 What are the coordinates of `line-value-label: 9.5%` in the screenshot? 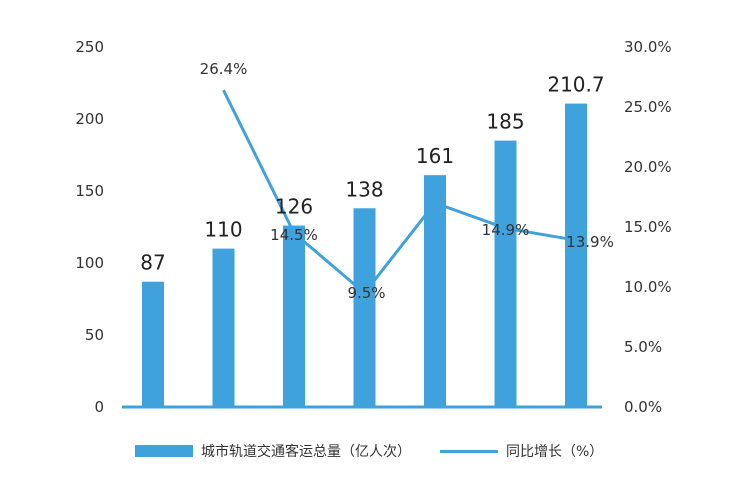 It's located at (366, 293).